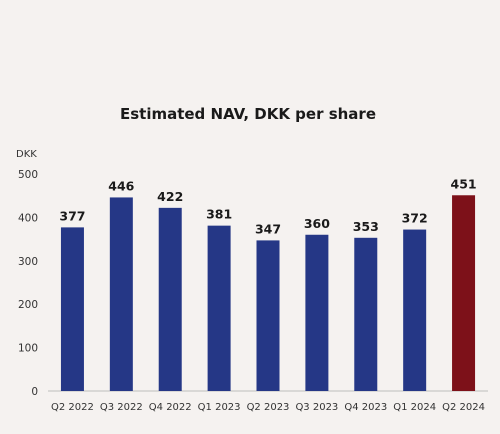  I want to click on x-tick-label-0: Q2 2022, so click(72, 407).